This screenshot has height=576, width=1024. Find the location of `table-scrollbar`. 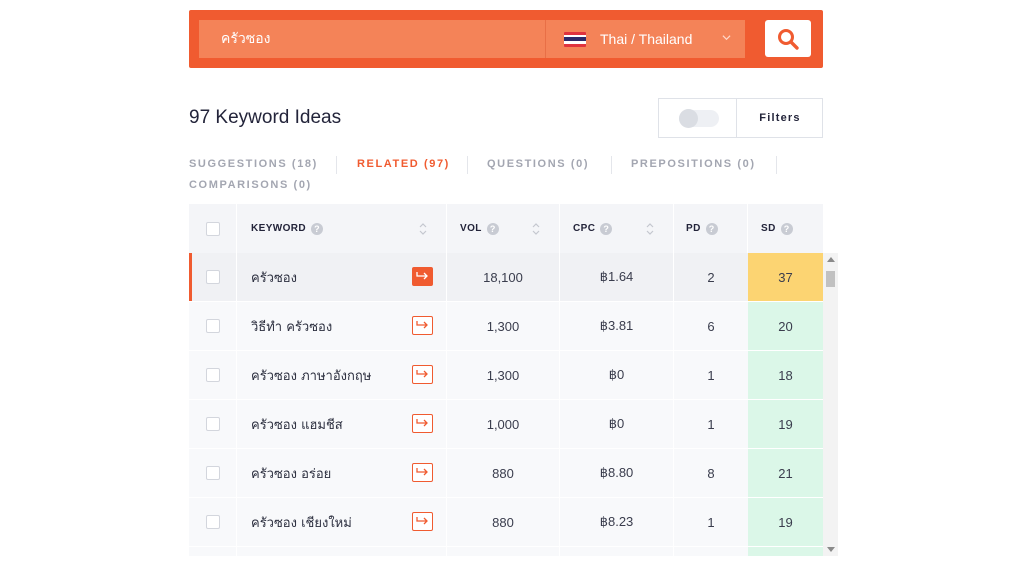

table-scrollbar is located at coordinates (830, 404).